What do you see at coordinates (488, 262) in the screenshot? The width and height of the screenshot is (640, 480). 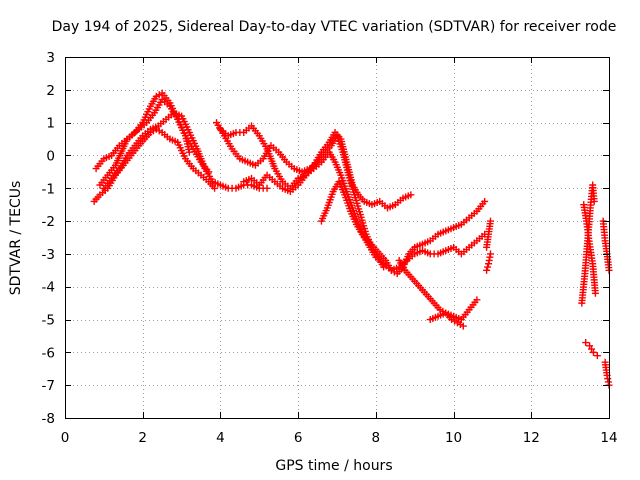 I see `series-arc-k` at bounding box center [488, 262].